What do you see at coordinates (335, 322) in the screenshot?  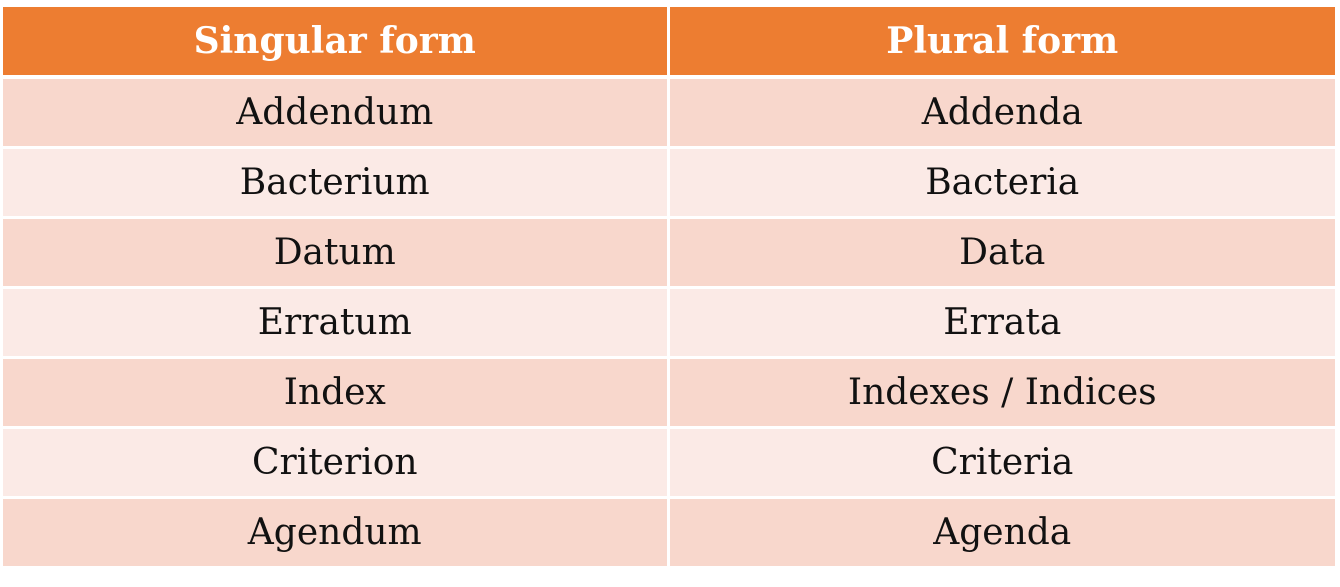 I see `singular-cell: Erratum` at bounding box center [335, 322].